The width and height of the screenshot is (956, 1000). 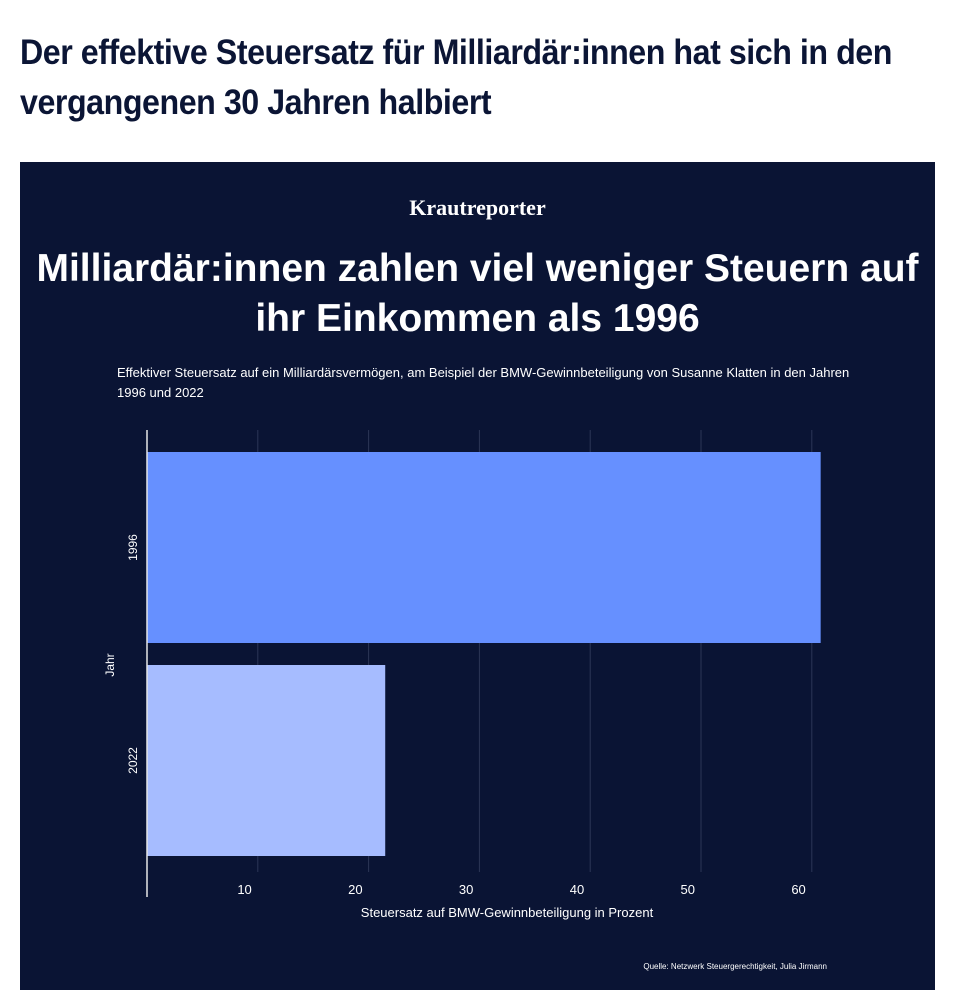 What do you see at coordinates (688, 889) in the screenshot?
I see `x-tick-label: 50` at bounding box center [688, 889].